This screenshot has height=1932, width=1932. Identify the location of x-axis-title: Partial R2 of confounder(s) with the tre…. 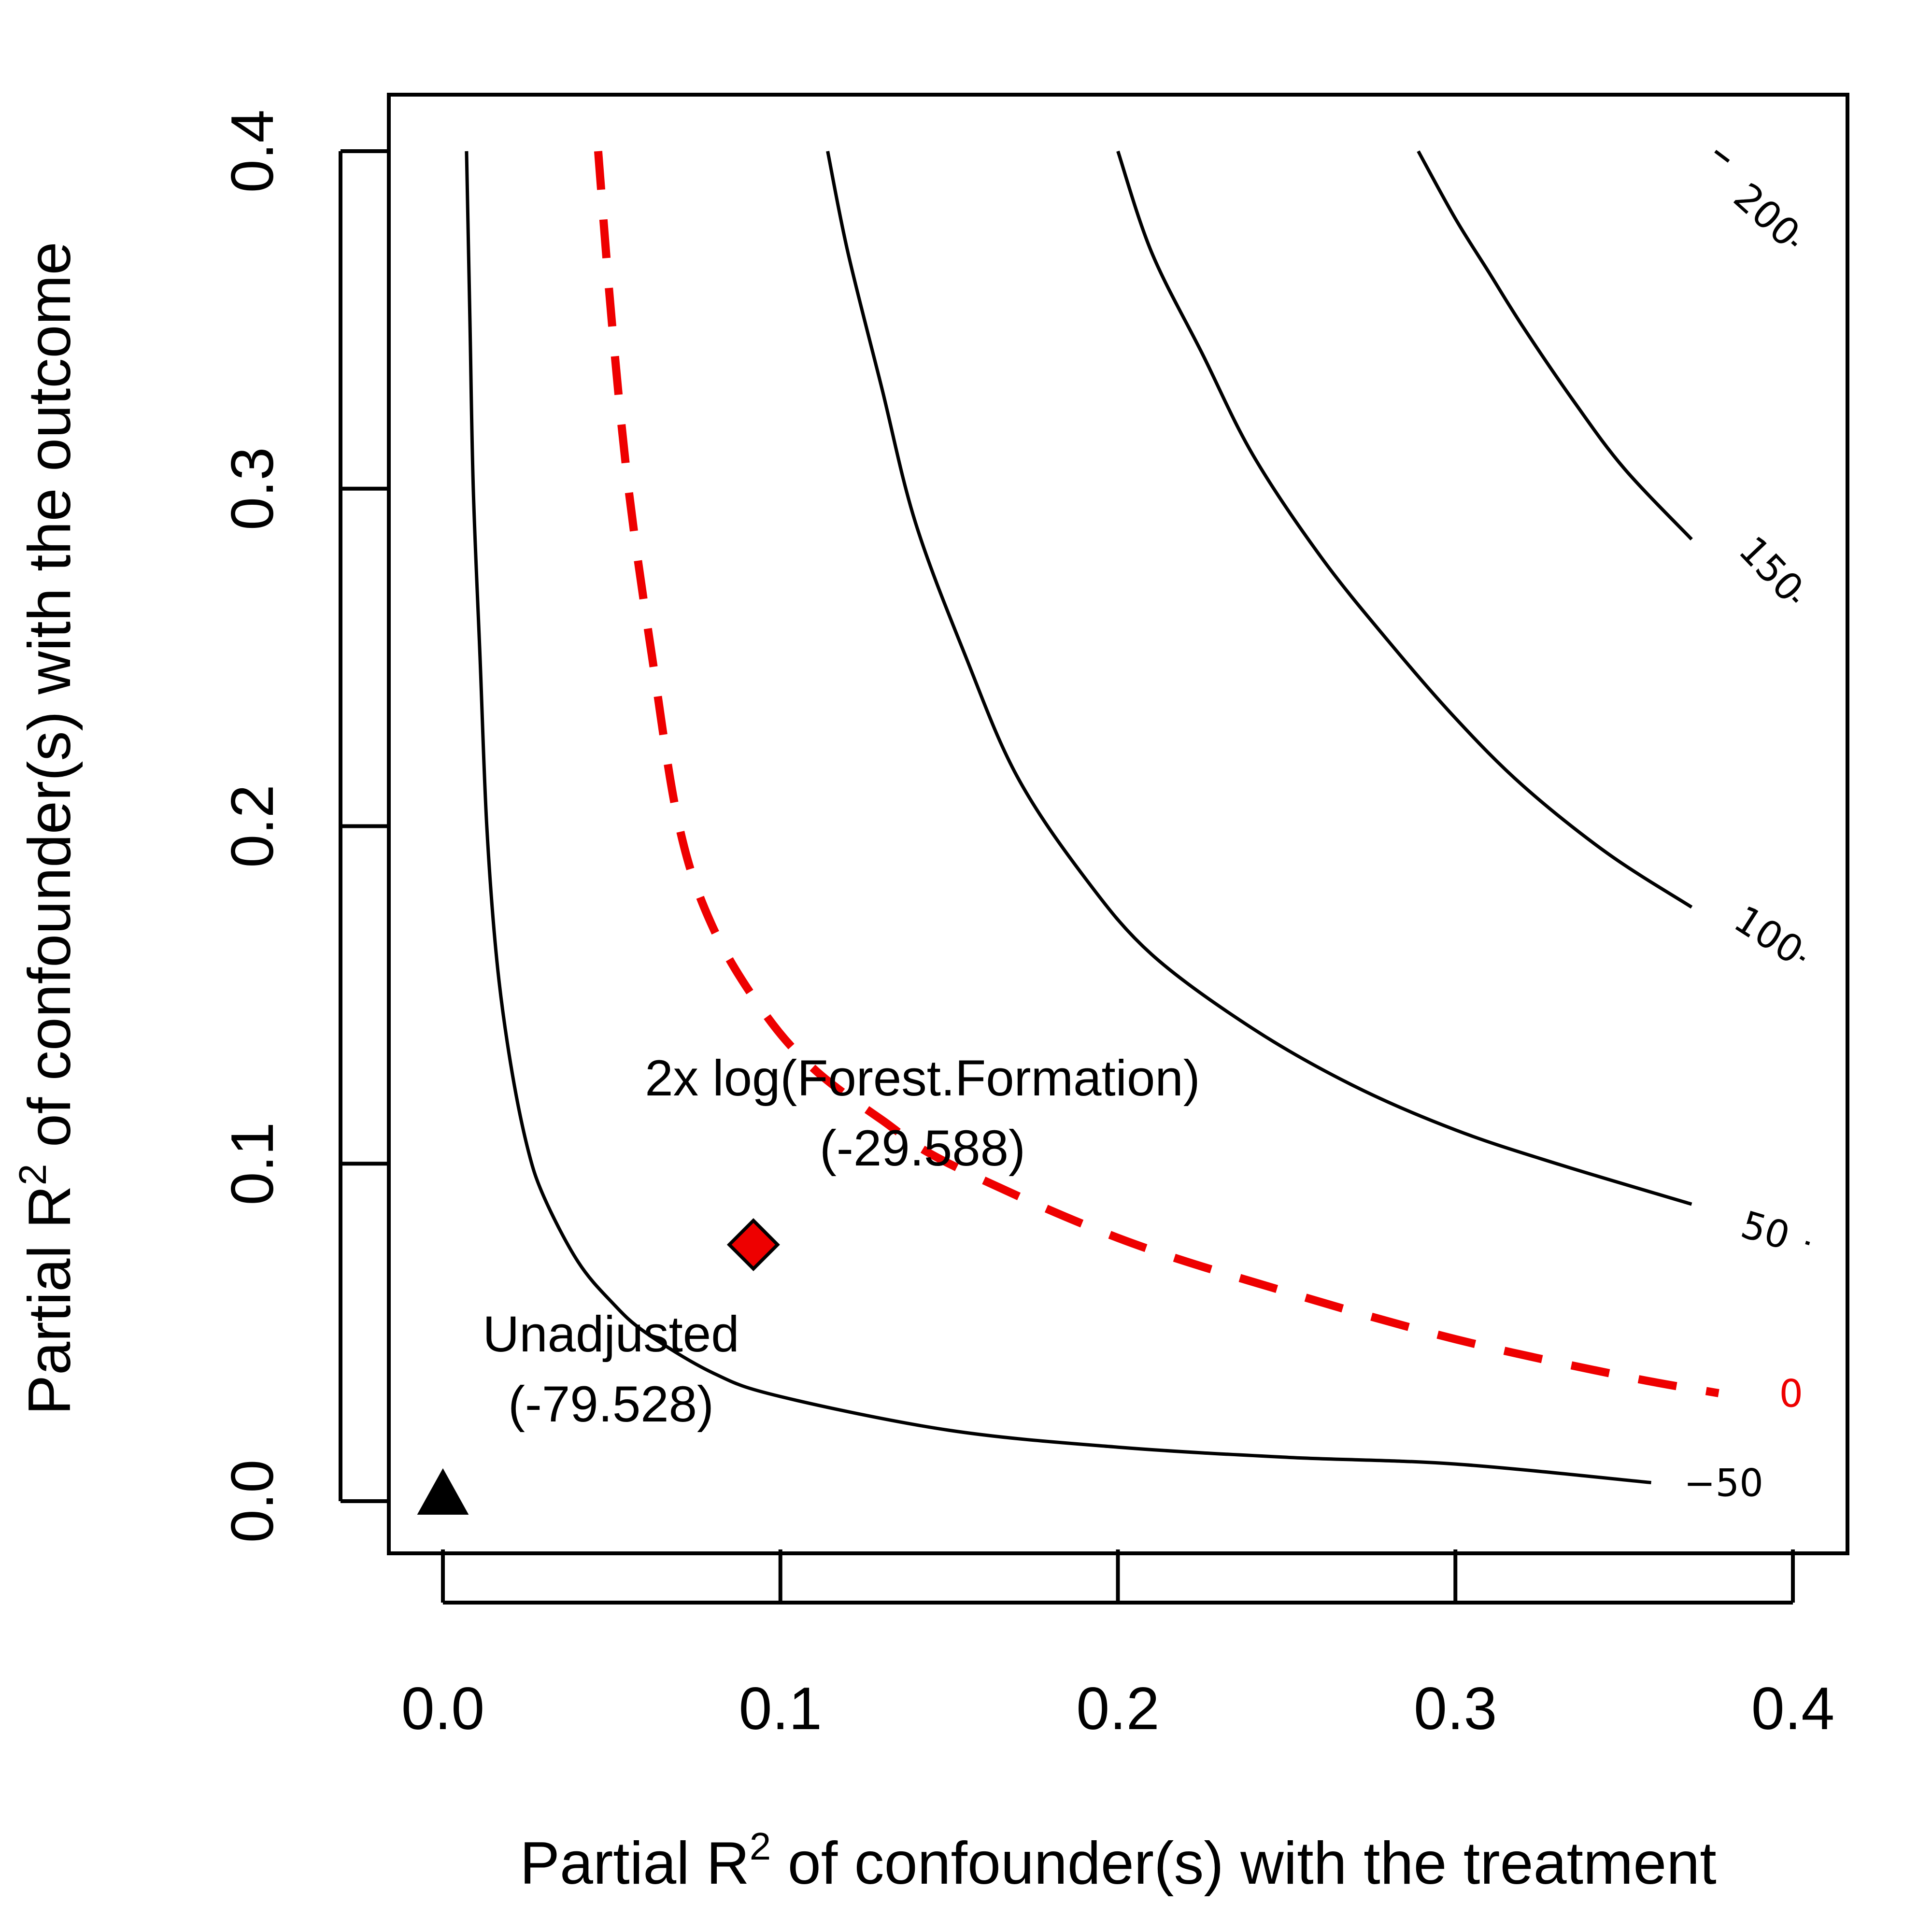
(1118, 1861).